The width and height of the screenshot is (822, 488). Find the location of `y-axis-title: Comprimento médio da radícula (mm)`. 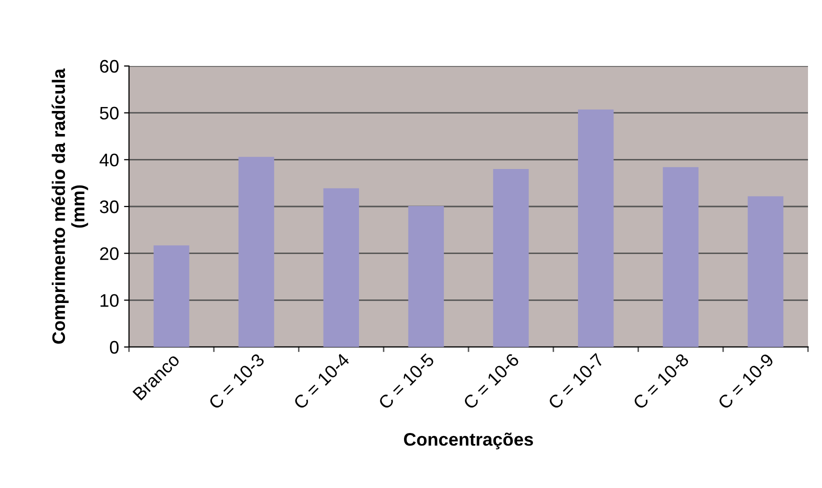

y-axis-title: Comprimento médio da radícula (mm) is located at coordinates (70, 206).